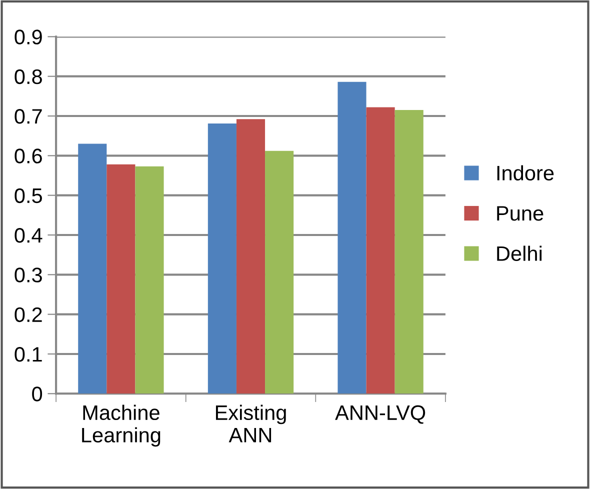  What do you see at coordinates (28, 235) in the screenshot?
I see `y-tick-label: 0.4` at bounding box center [28, 235].